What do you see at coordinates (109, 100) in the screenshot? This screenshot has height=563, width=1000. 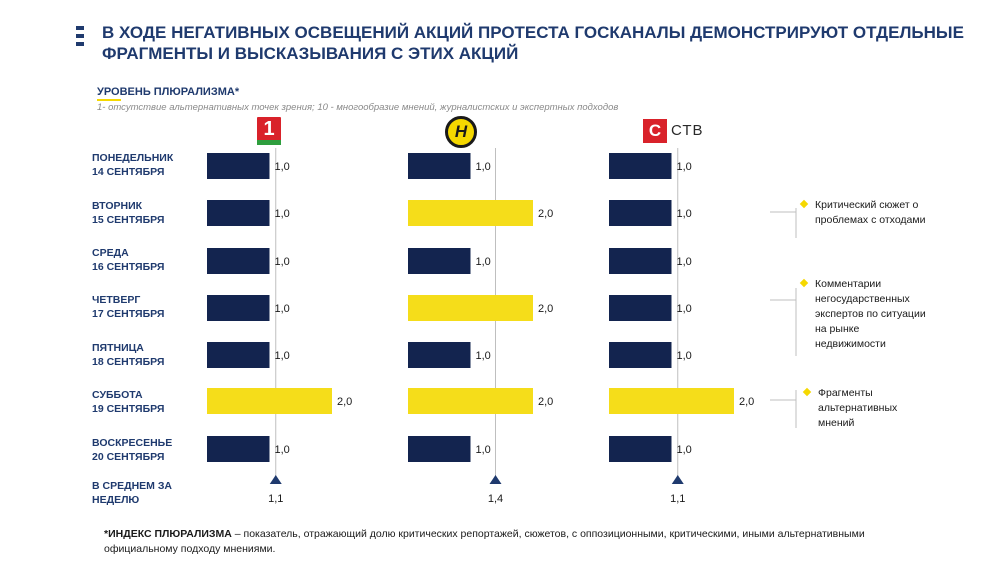 I see `legend-underline` at bounding box center [109, 100].